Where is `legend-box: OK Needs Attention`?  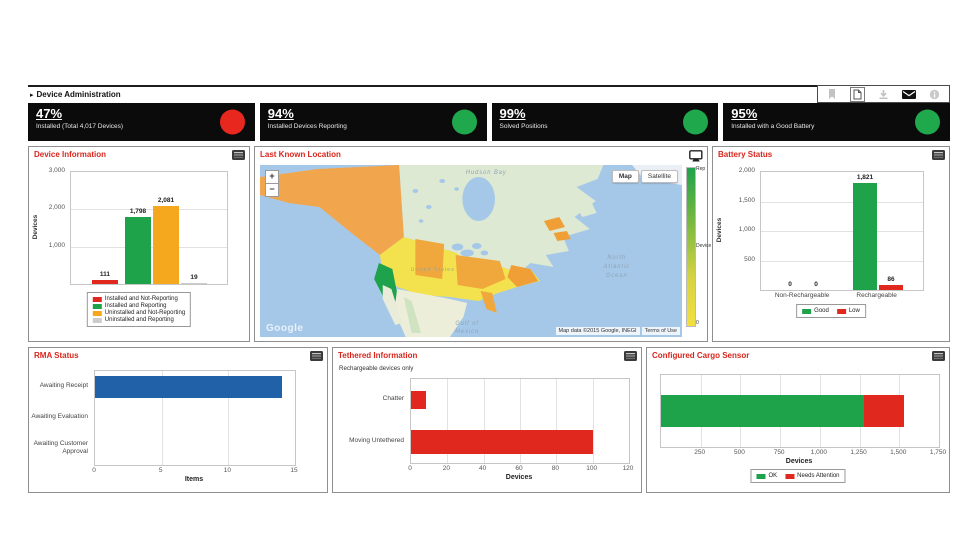
legend-box: OK Needs Attention is located at coordinates (798, 476).